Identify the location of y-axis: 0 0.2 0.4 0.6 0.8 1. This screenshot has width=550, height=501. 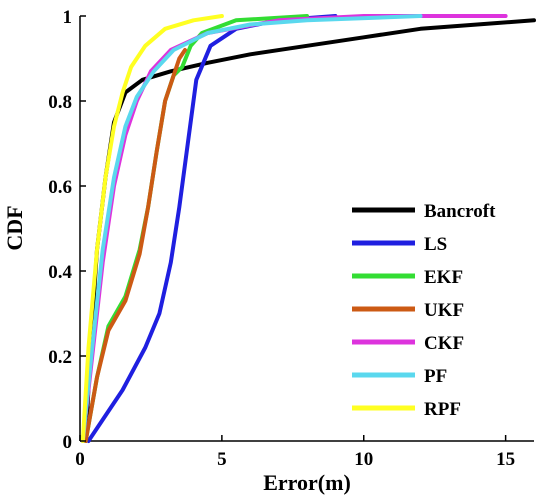
(67, 230).